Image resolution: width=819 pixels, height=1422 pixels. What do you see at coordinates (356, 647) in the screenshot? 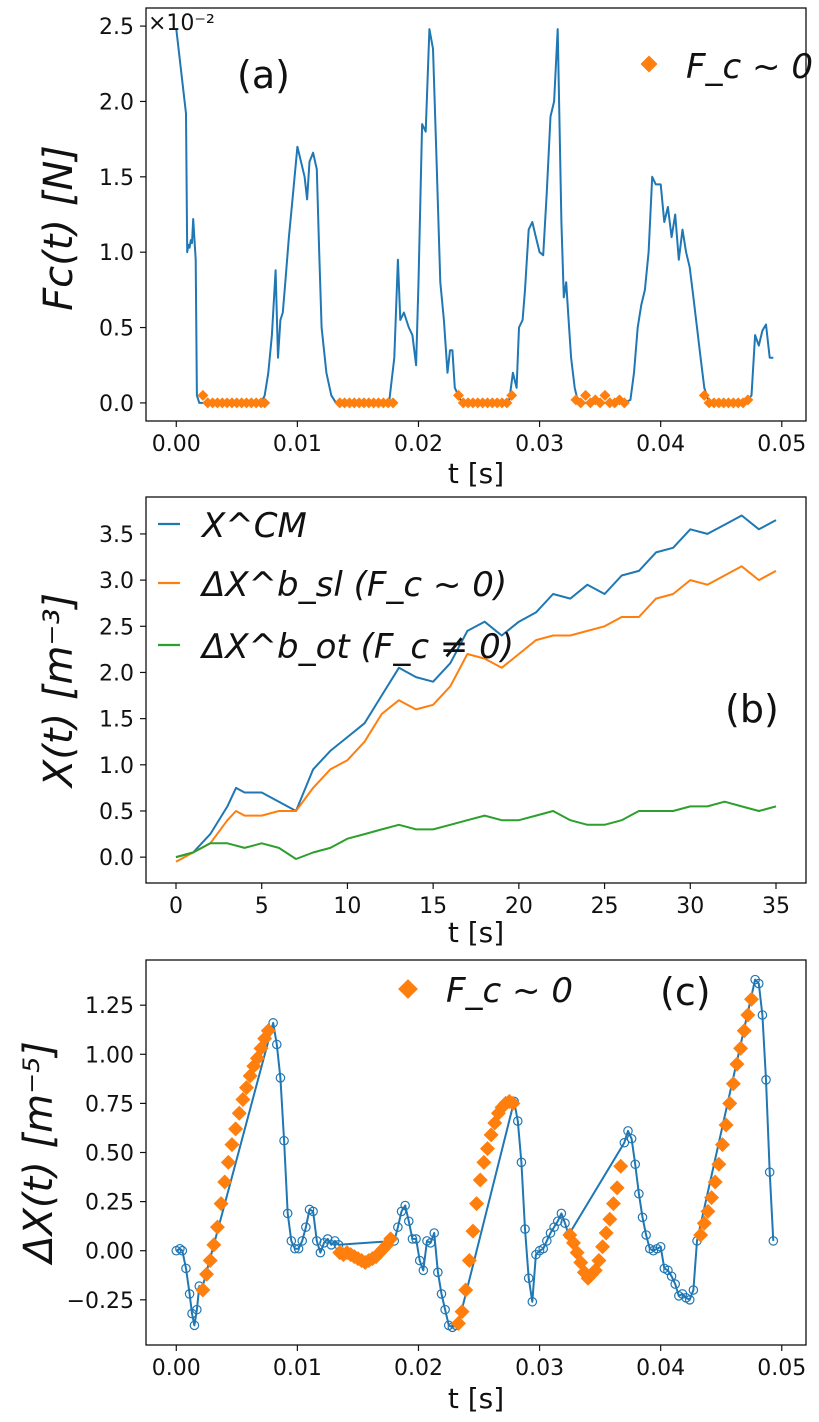
I see `panel-b-legend-label-ot: ΔX^b_ot (F_c ≠ 0)` at bounding box center [356, 647].